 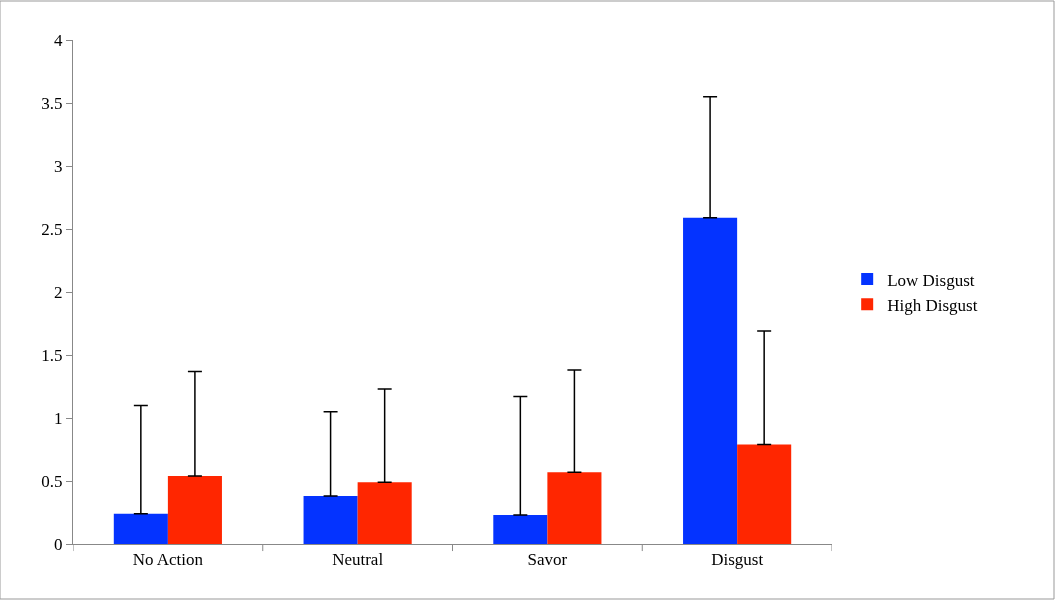 What do you see at coordinates (932, 305) in the screenshot?
I see `legend-label: High Disgust` at bounding box center [932, 305].